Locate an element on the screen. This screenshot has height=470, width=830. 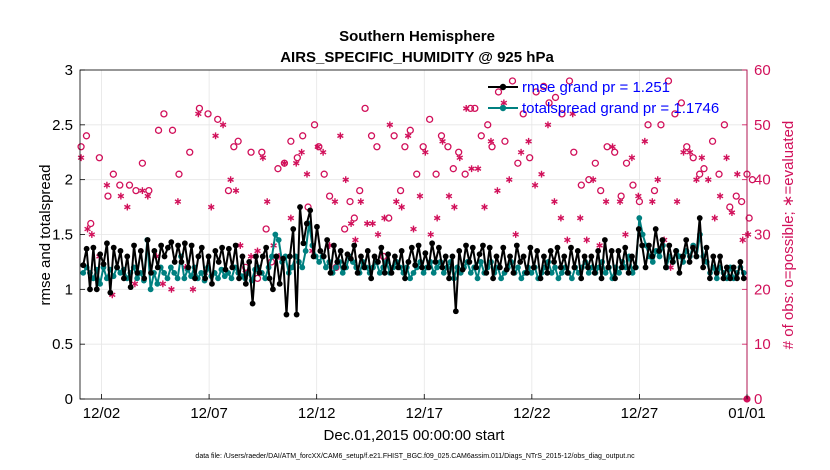
y2-axis-label: # of obs: o=possible; ∗=evaluated is located at coordinates (788, 235).